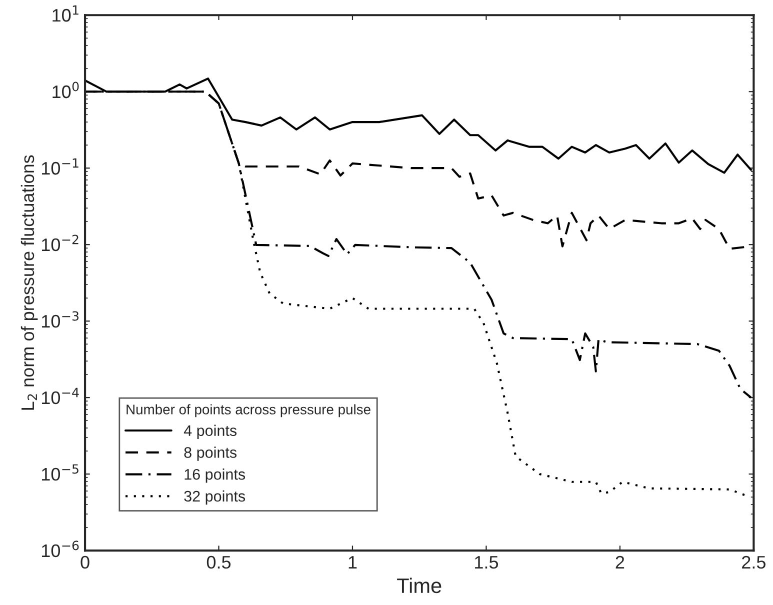  Describe the element at coordinates (65, 13) in the screenshot. I see `y-tick-label: 10$^{1}$` at that location.